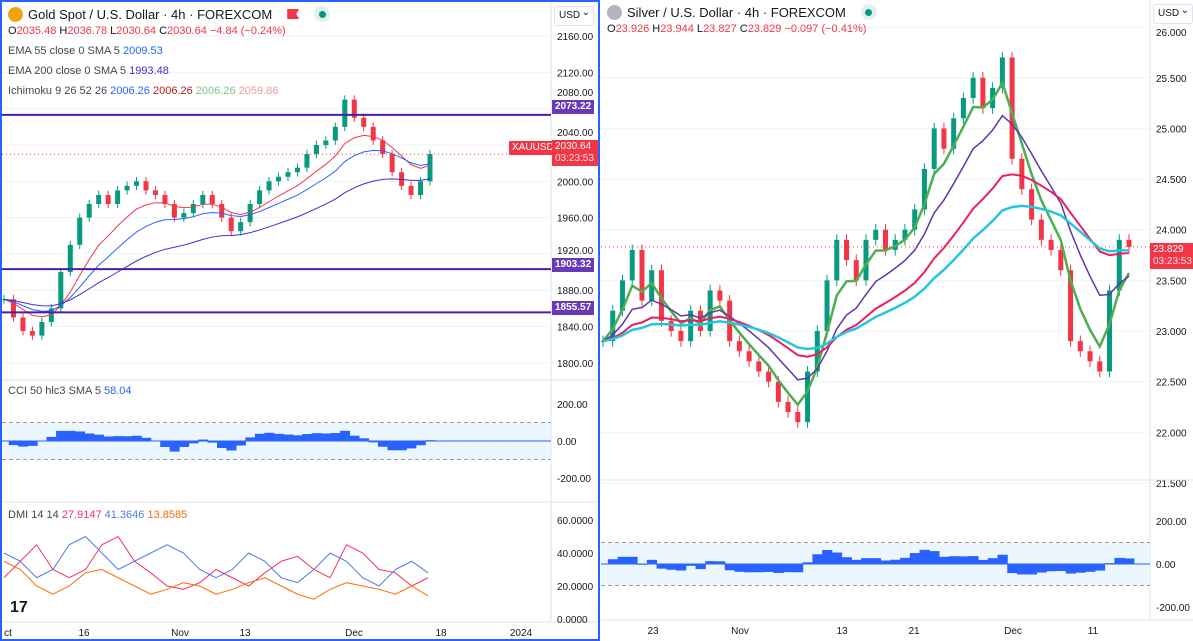 The image size is (1193, 641). I want to click on gold-title: Gold Spot / U.S. Dollar · 4h · FOREXCOM, so click(150, 14).